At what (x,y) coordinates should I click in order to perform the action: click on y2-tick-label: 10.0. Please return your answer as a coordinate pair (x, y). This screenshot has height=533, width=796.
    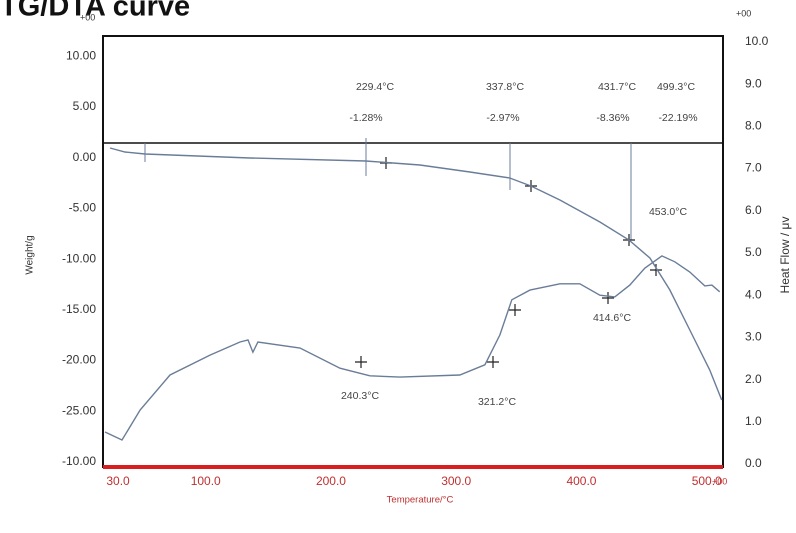
    Looking at the image, I should click on (757, 41).